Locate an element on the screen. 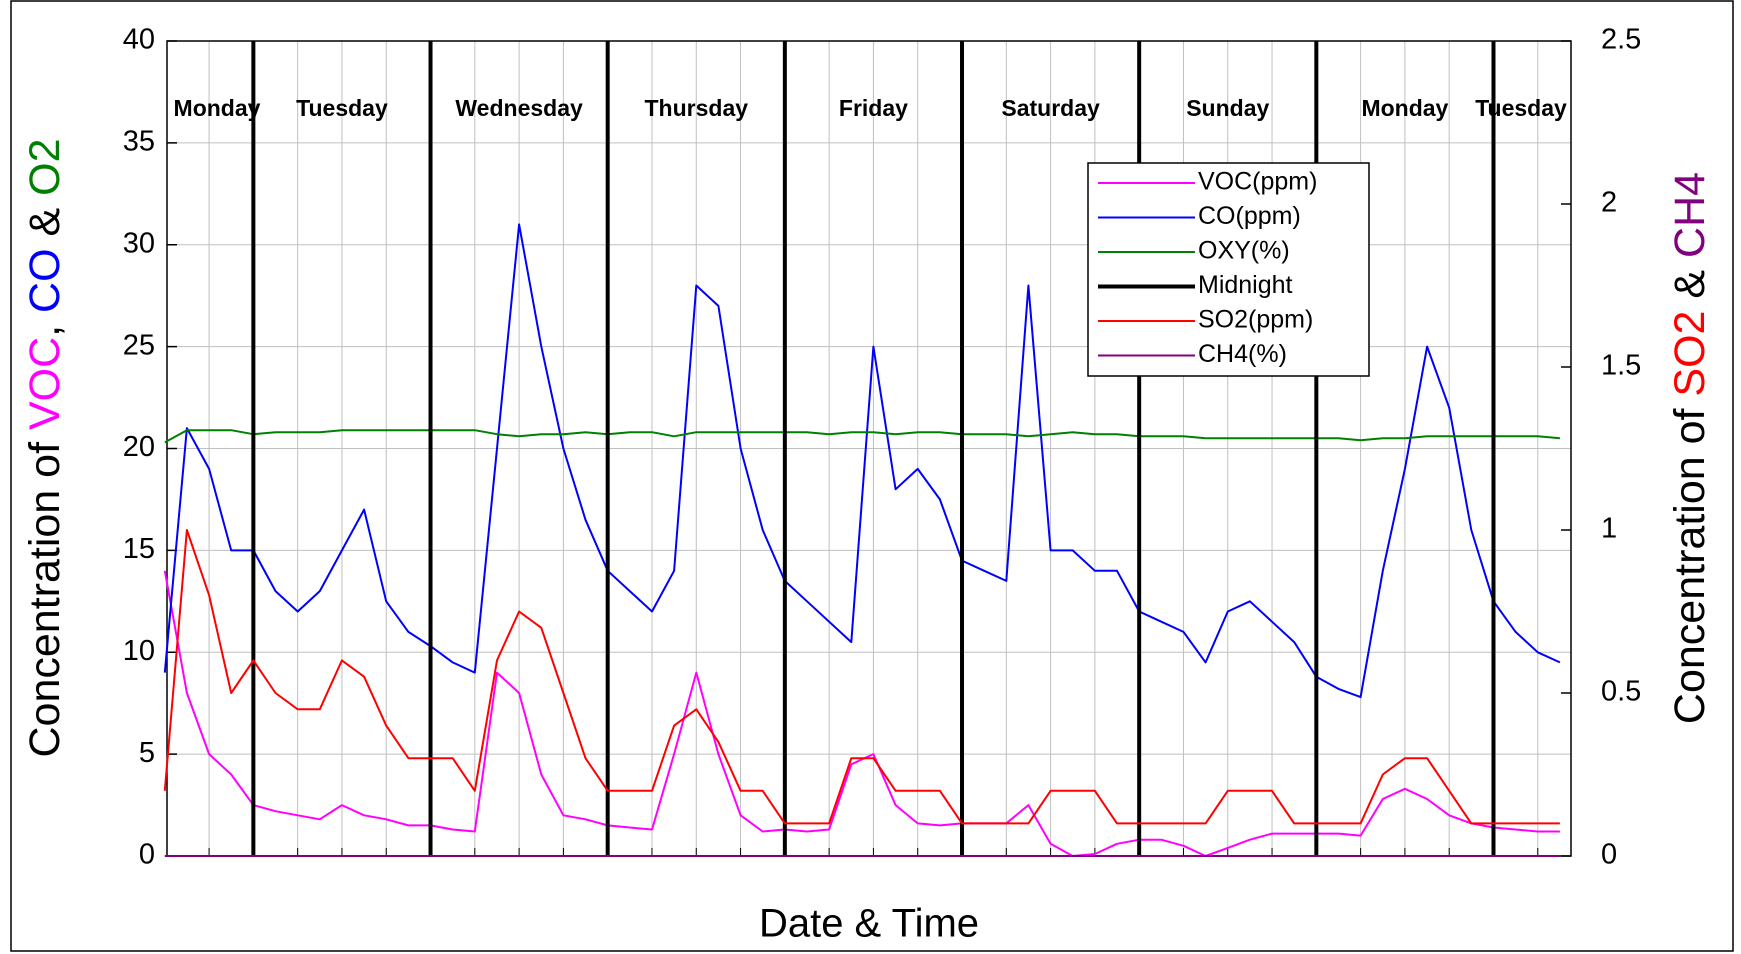  legend-label: CH4(%) is located at coordinates (1242, 354).